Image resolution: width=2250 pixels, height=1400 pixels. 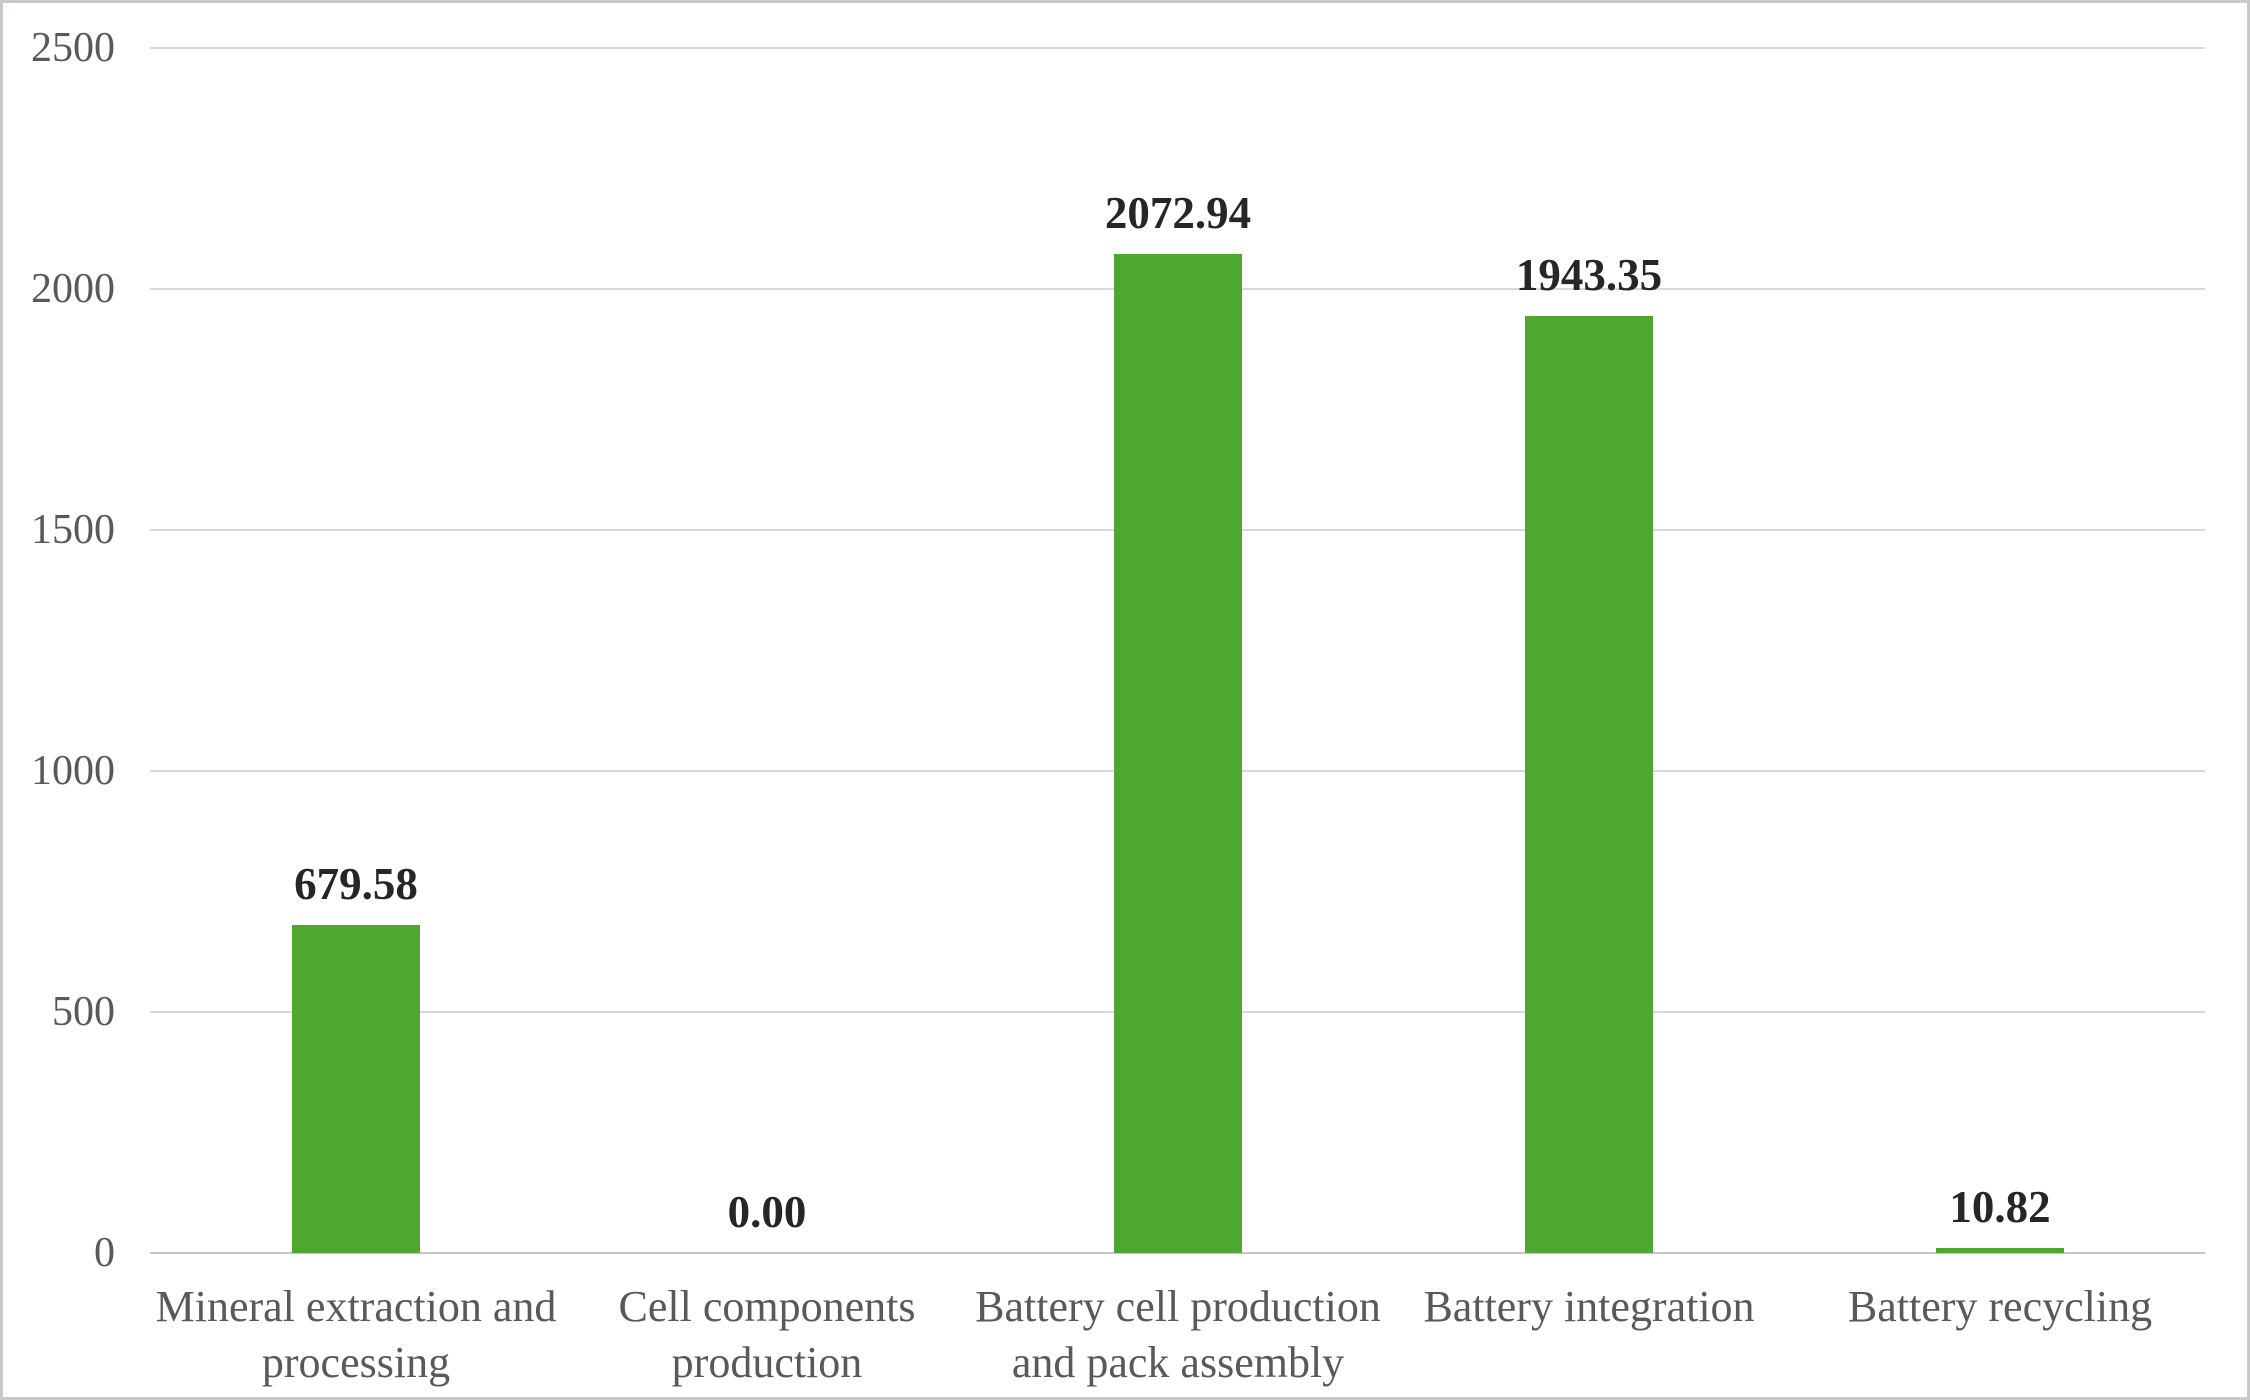 I want to click on bar-value-label: 2072.94, so click(x=1178, y=213).